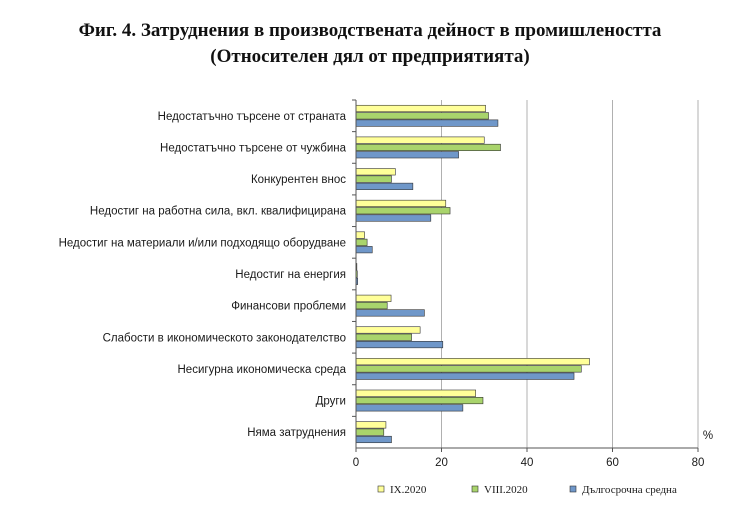 The height and width of the screenshot is (511, 740). What do you see at coordinates (290, 275) in the screenshot?
I see `category-label: Недостиг на енергия` at bounding box center [290, 275].